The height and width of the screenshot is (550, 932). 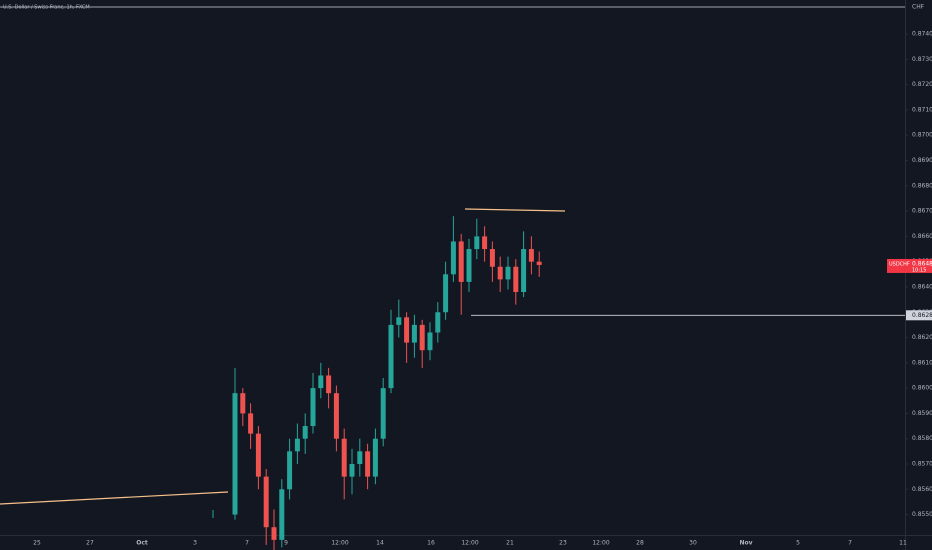 What do you see at coordinates (142, 543) in the screenshot?
I see `x-tick-label: Oct` at bounding box center [142, 543].